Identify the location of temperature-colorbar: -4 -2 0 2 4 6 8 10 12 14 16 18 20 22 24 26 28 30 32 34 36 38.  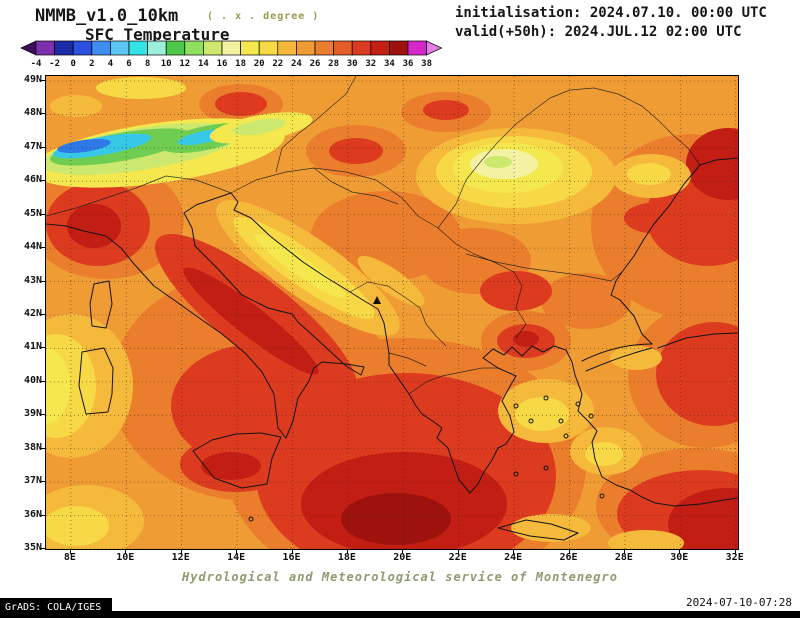
(231, 54).